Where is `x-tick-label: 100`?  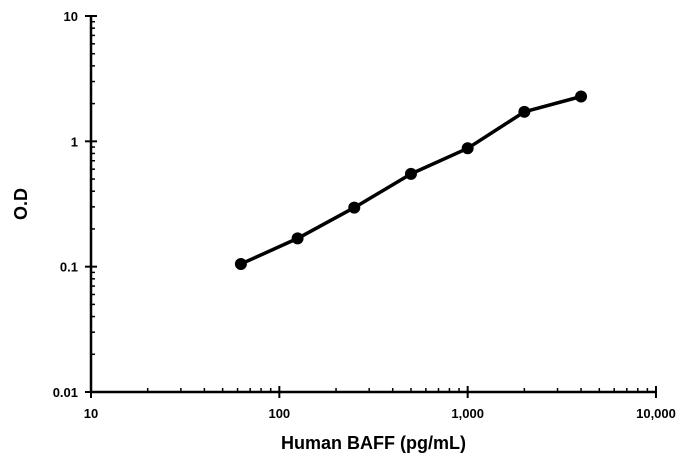 x-tick-label: 100 is located at coordinates (279, 413).